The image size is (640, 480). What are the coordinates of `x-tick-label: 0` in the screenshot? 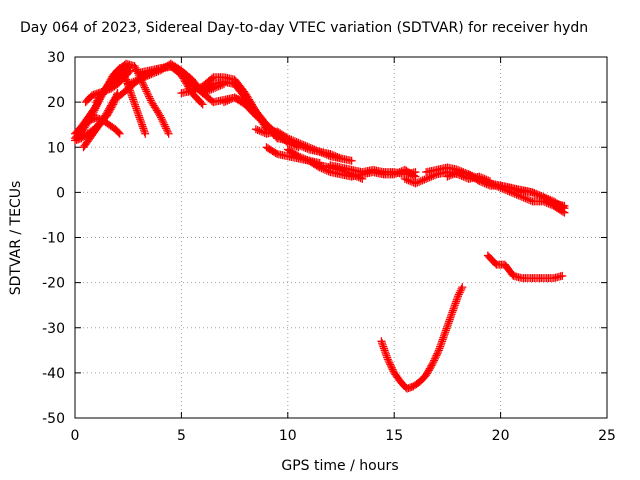 It's located at (75, 436).